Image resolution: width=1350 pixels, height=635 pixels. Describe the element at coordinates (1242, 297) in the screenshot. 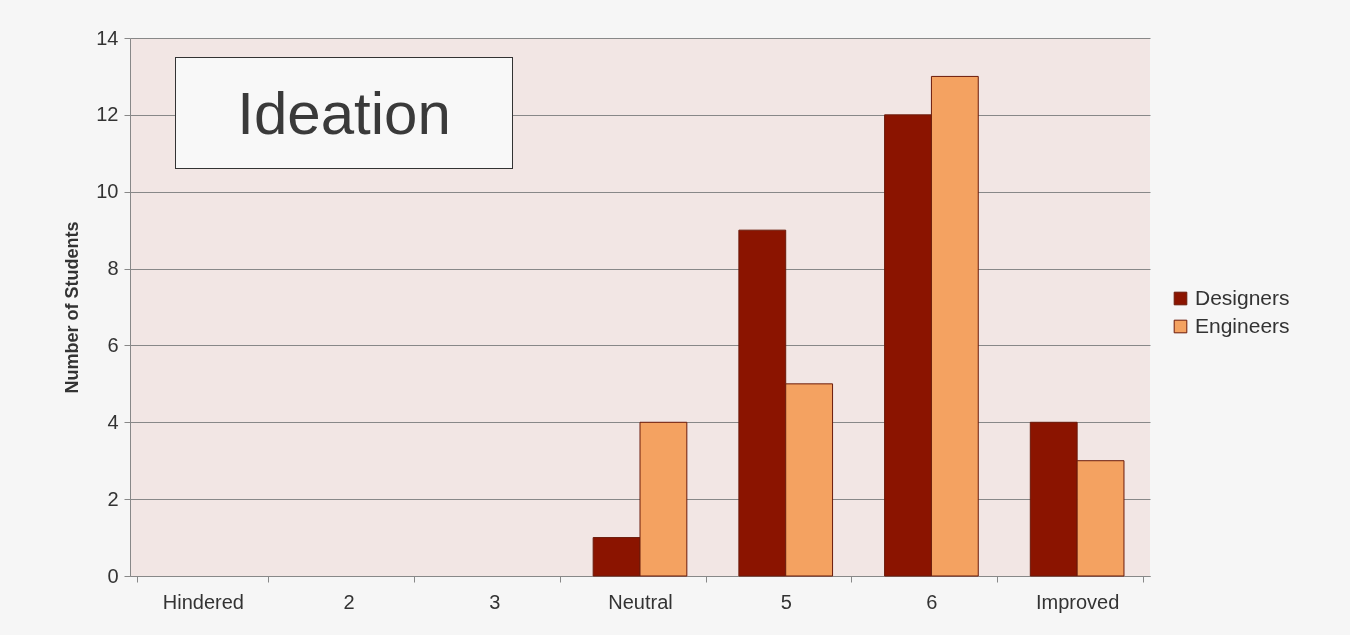

I see `legend-label: Designers` at that location.